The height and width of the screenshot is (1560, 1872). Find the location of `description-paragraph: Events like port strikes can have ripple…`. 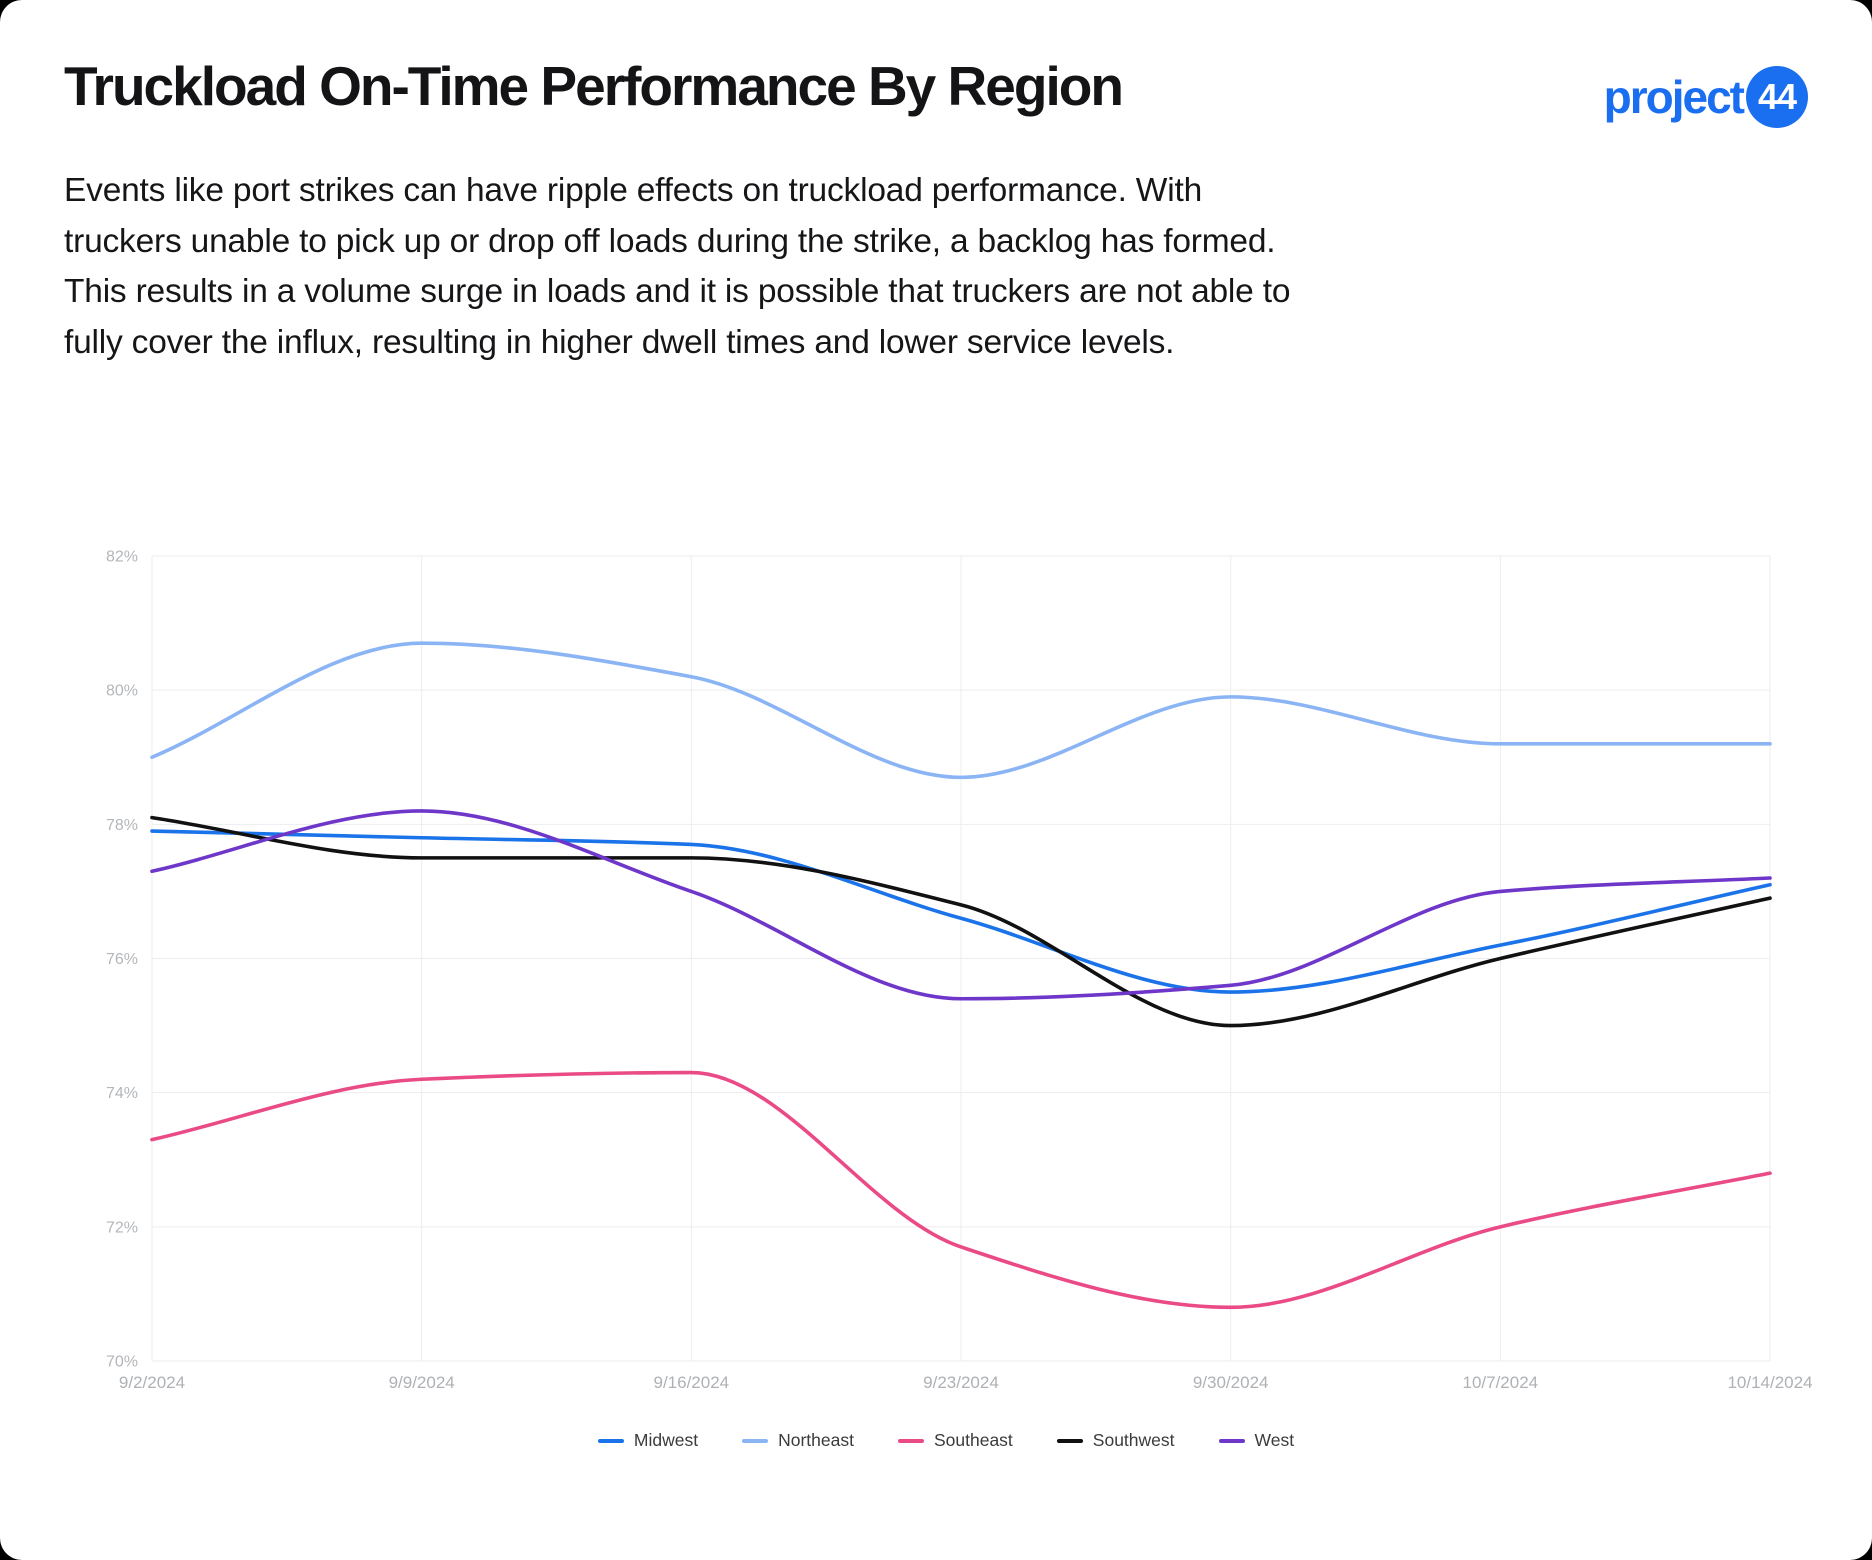

description-paragraph: Events like port strikes can have ripple… is located at coordinates (677, 266).